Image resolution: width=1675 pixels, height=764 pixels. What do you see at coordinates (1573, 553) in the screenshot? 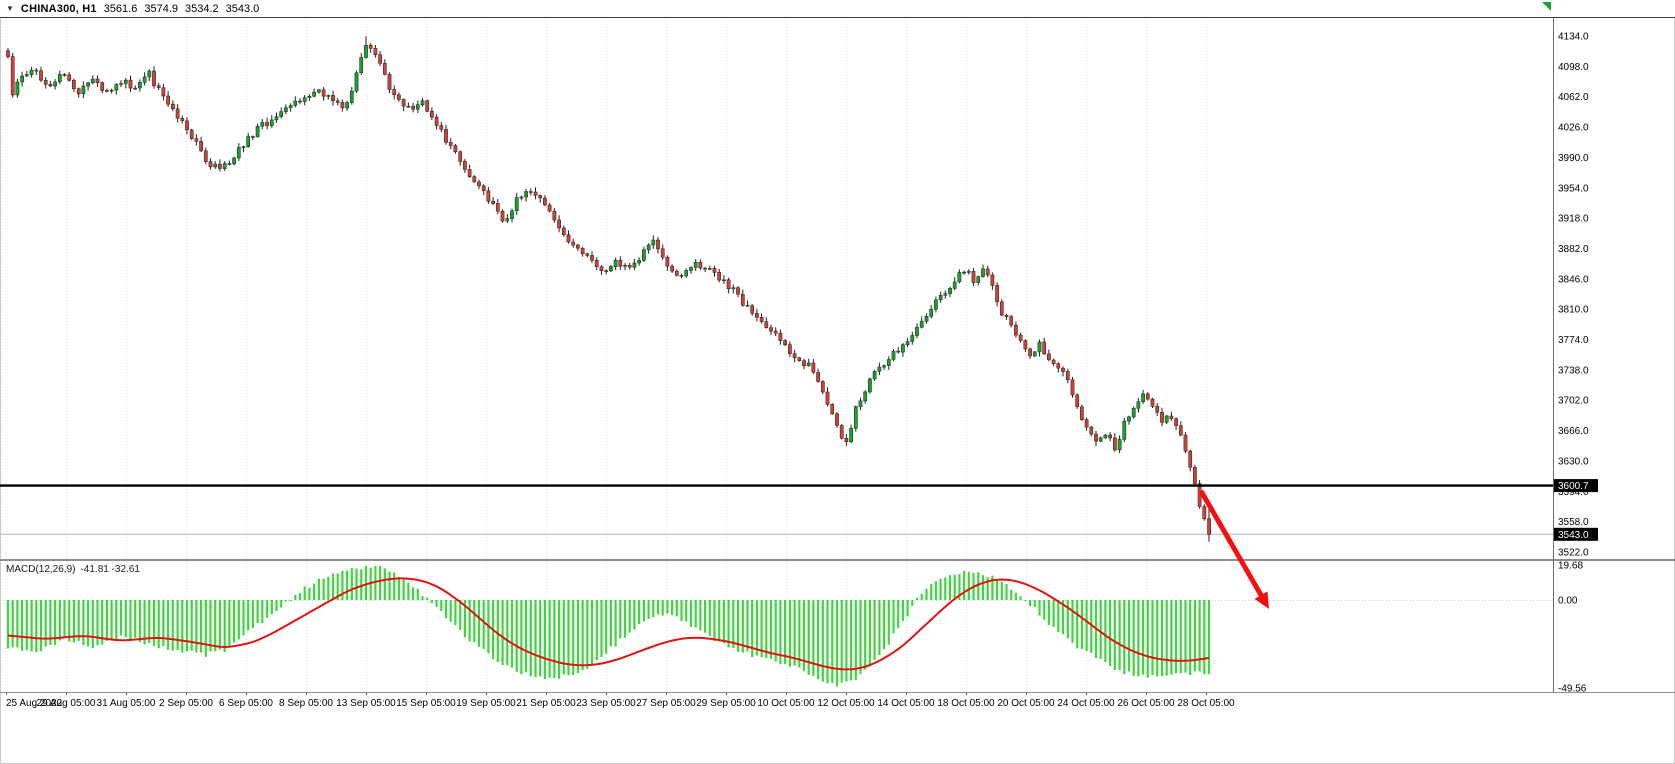
I see `svg-text: 3522.0` at bounding box center [1573, 553].